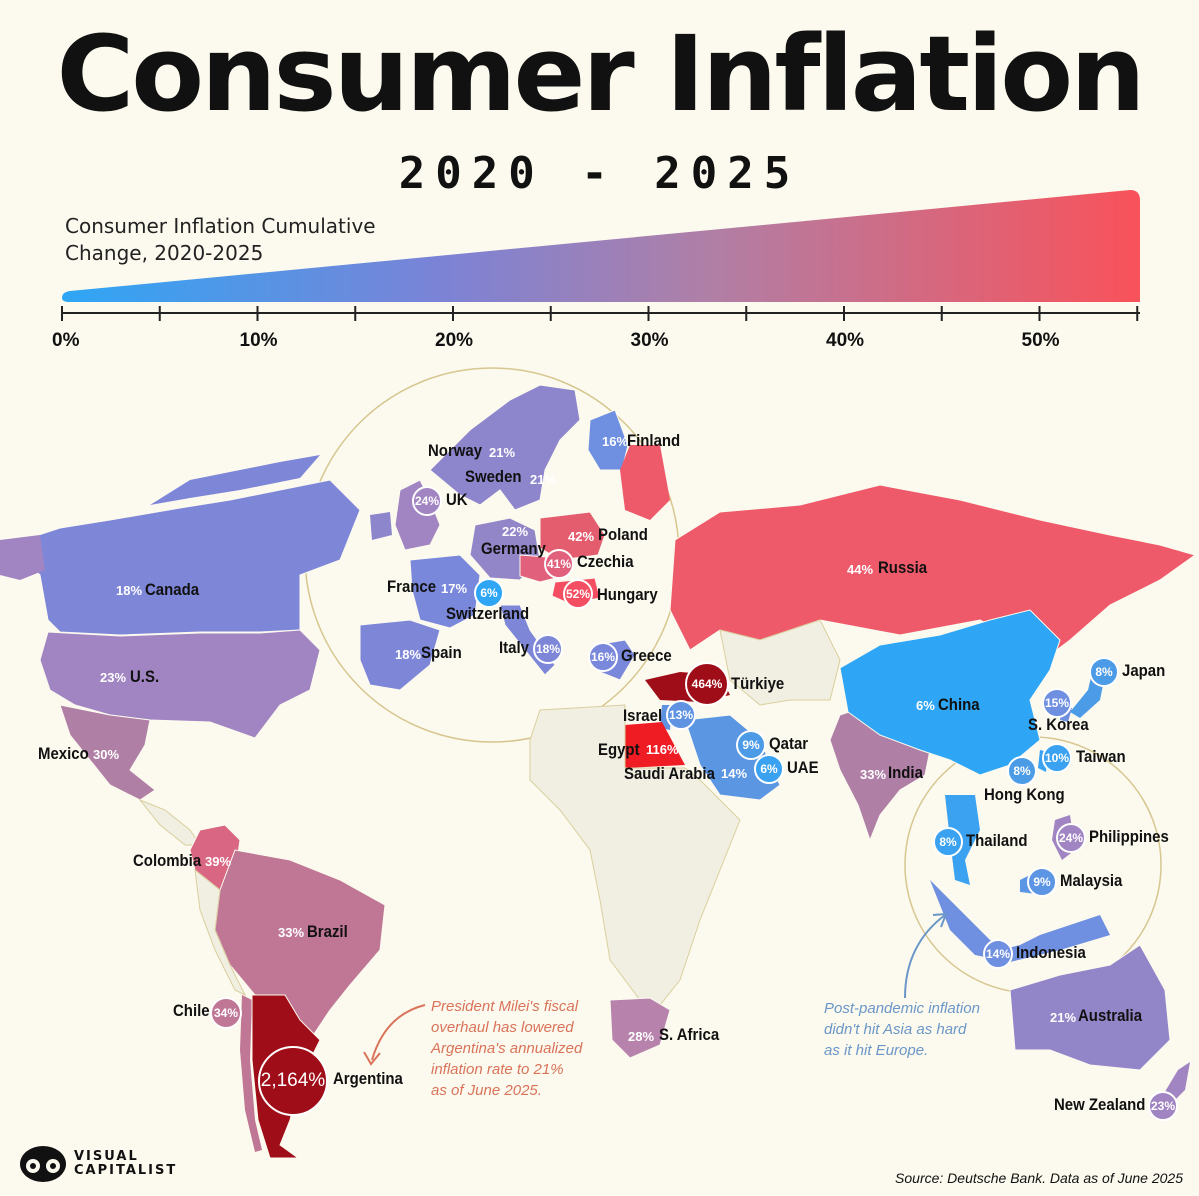  What do you see at coordinates (251, 1073) in the screenshot?
I see `chile-shape` at bounding box center [251, 1073].